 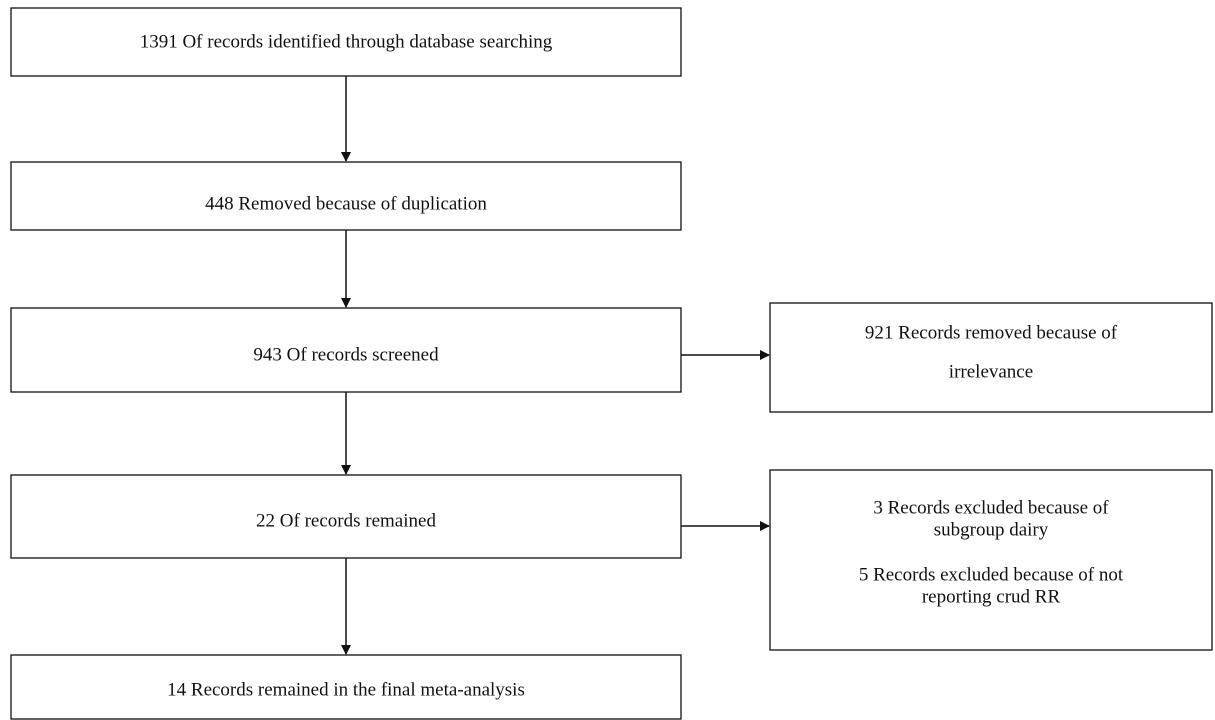 What do you see at coordinates (991, 596) in the screenshot?
I see `node-label: reporting crud RR` at bounding box center [991, 596].